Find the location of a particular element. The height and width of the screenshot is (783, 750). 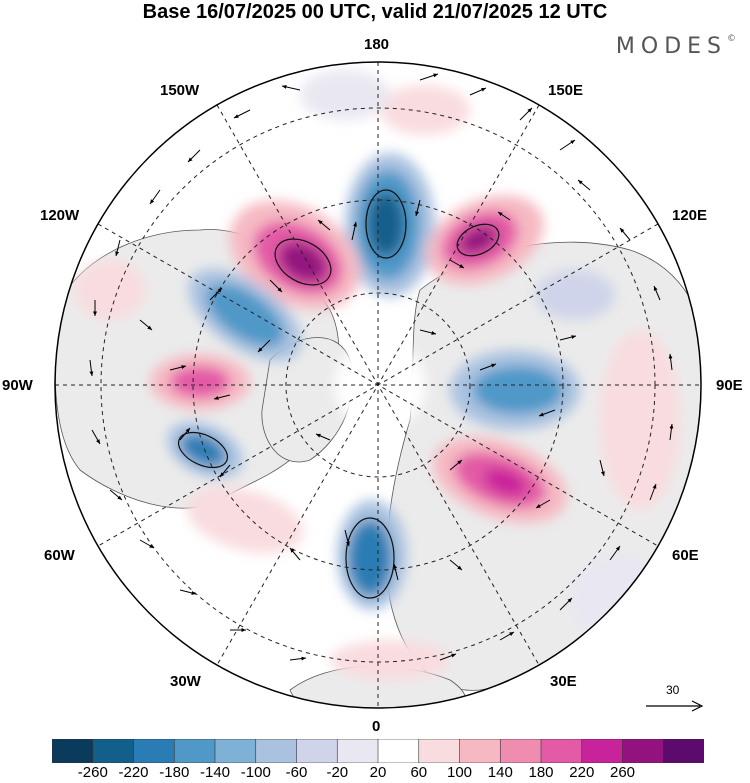

colorbar-tick-label: -260 is located at coordinates (92, 772).